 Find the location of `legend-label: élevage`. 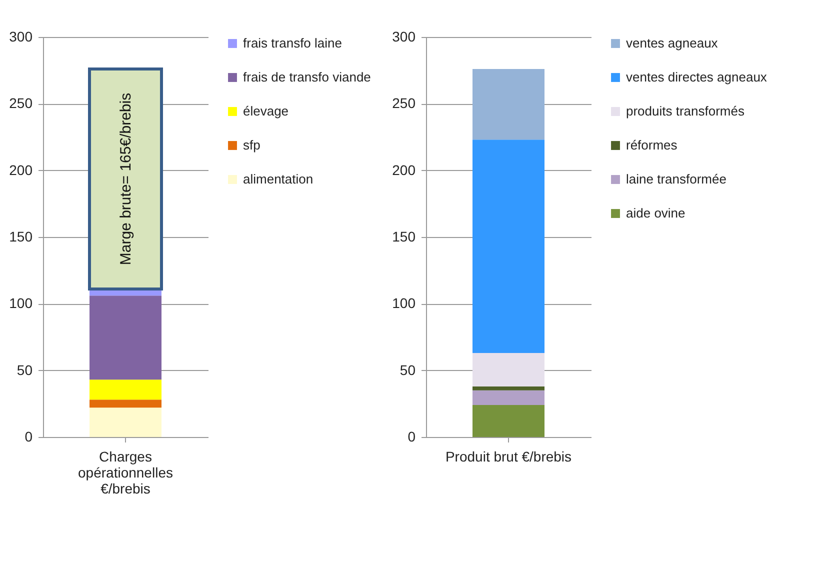

legend-label: élevage is located at coordinates (266, 111).